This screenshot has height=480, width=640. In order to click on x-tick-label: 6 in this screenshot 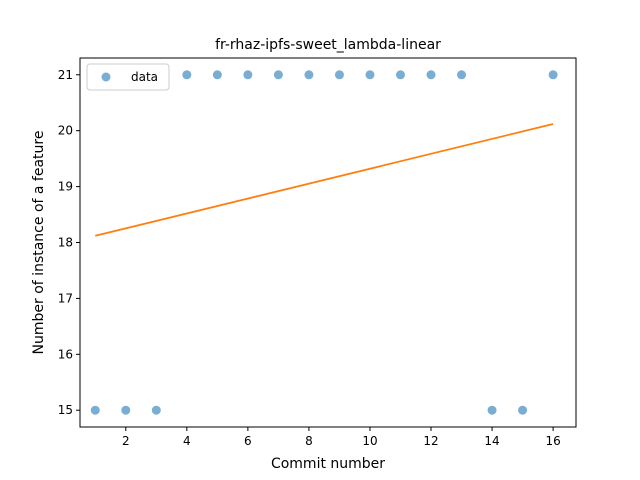, I will do `click(248, 441)`.